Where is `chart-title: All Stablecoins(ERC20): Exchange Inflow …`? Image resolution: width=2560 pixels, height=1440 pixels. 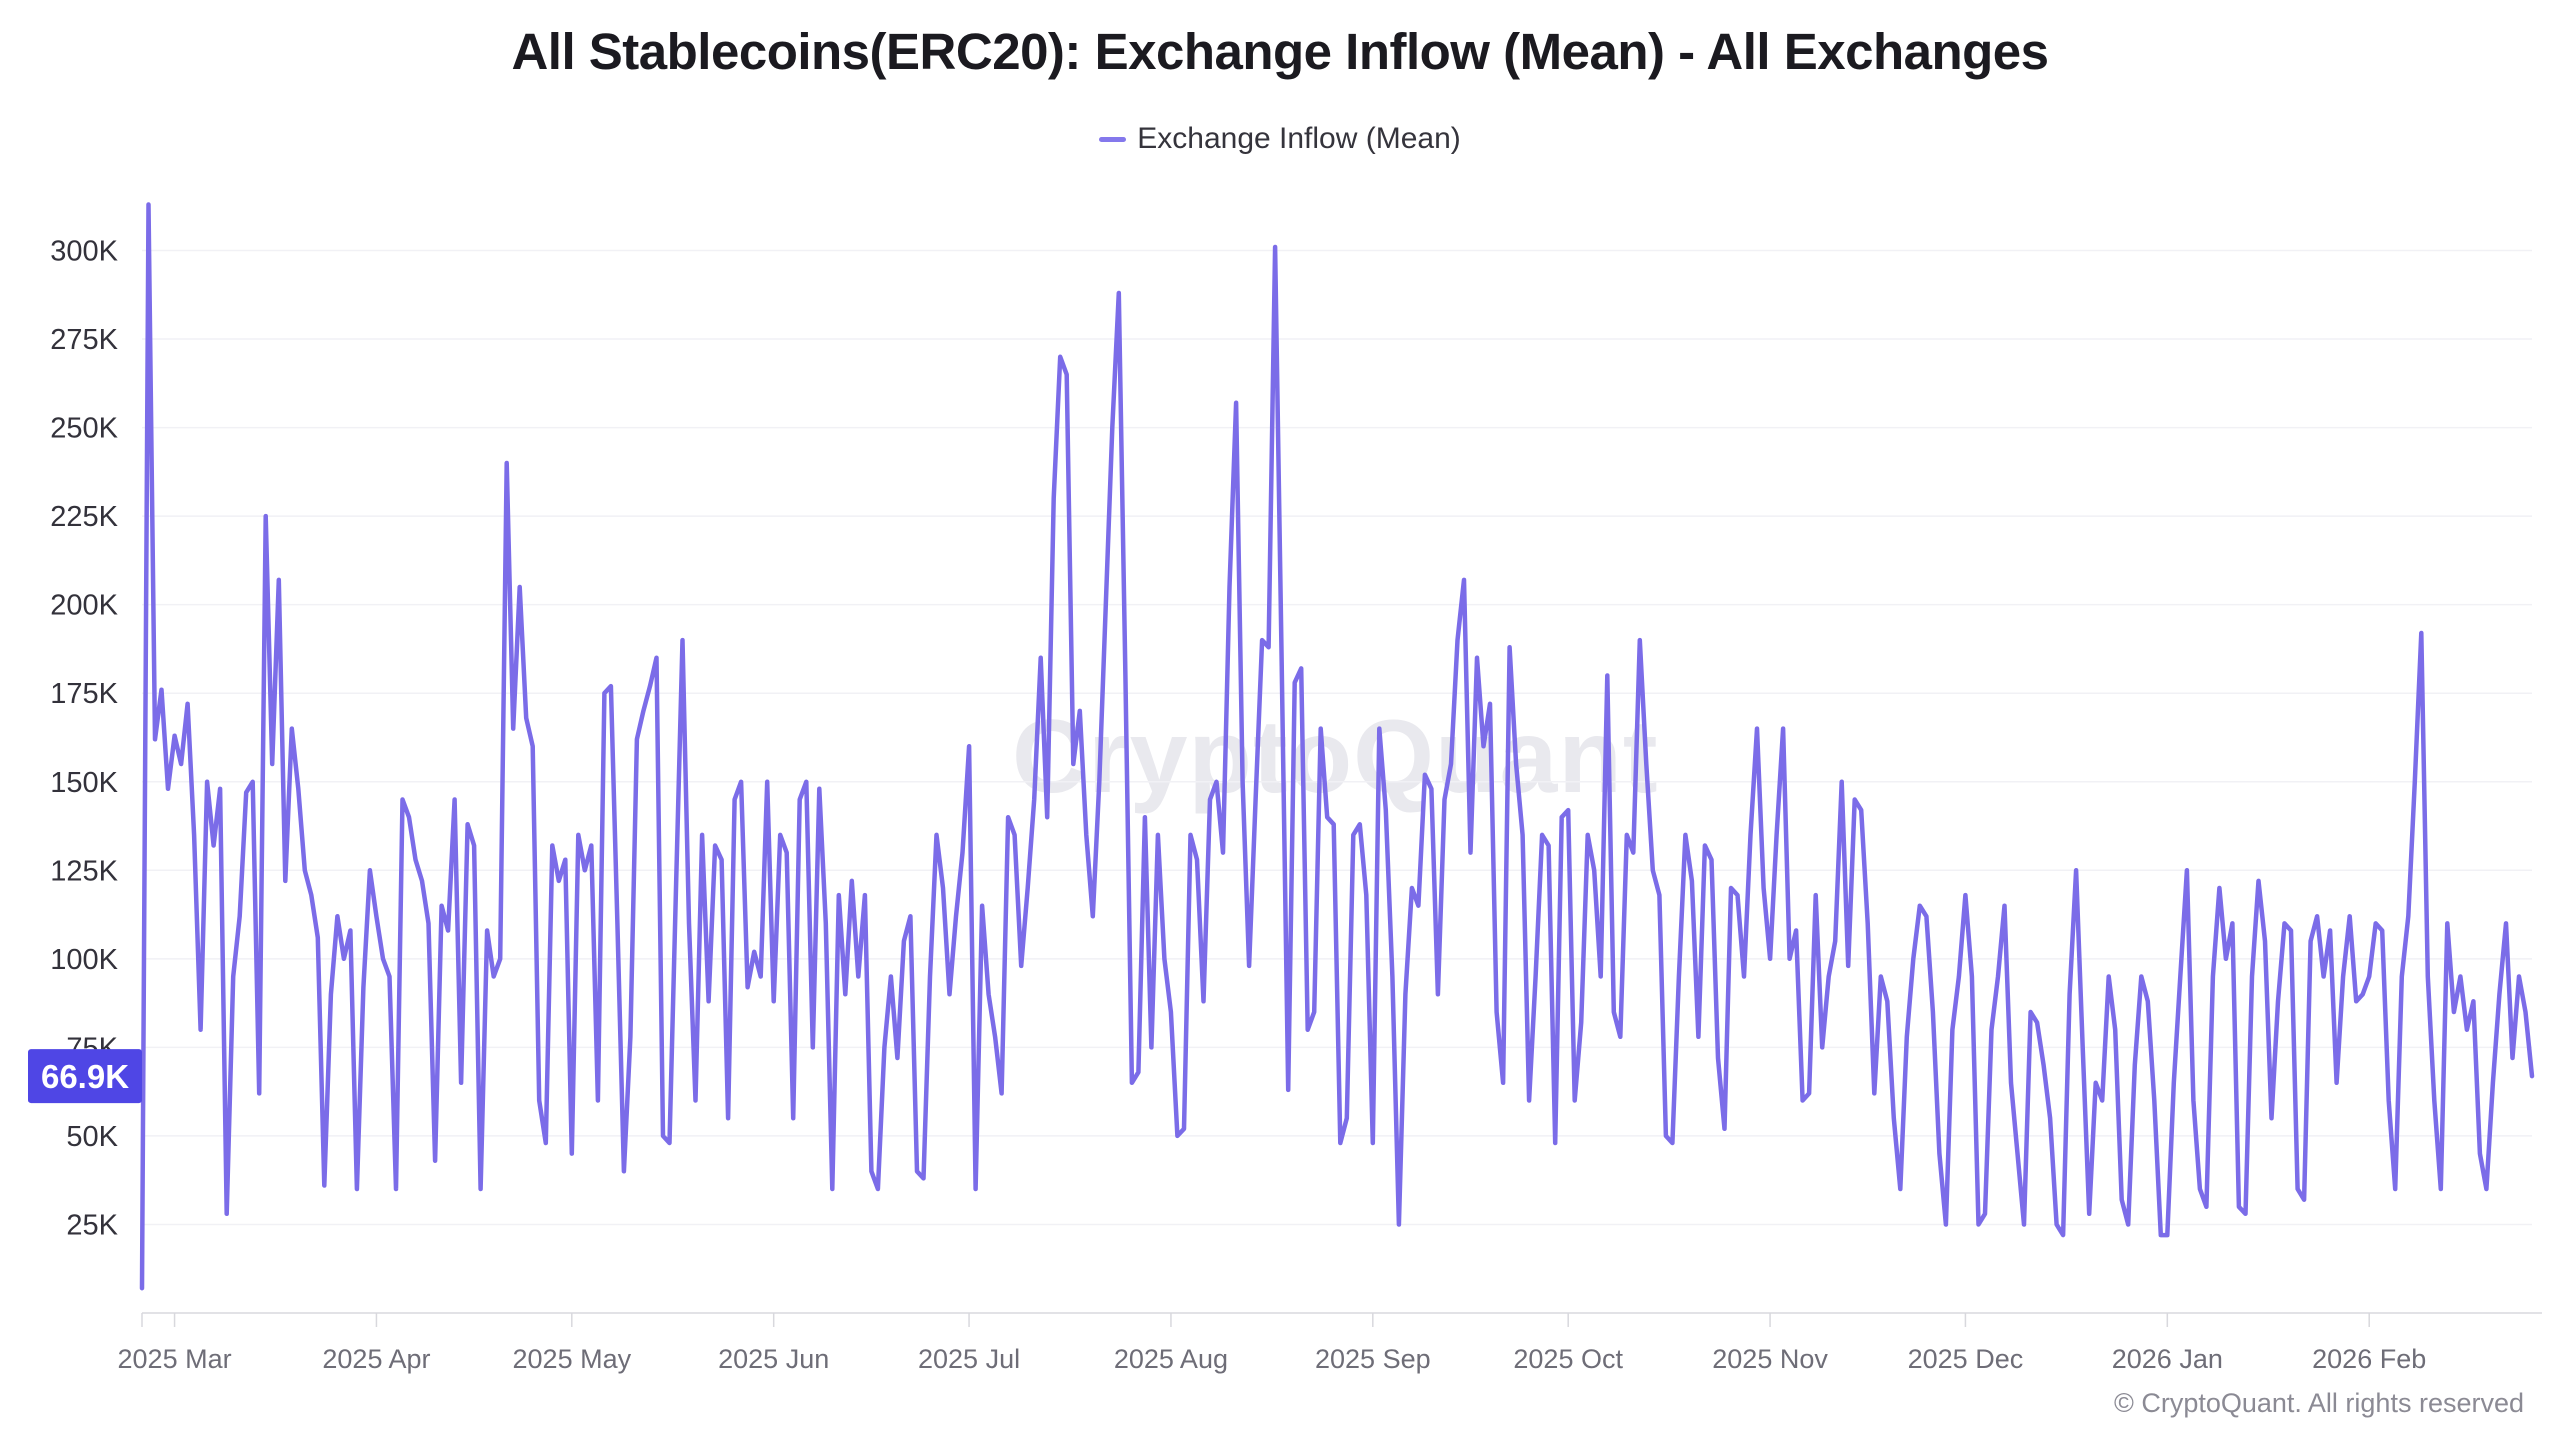
chart-title: All Stablecoins(ERC20): Exchange Inflow … is located at coordinates (1280, 51).